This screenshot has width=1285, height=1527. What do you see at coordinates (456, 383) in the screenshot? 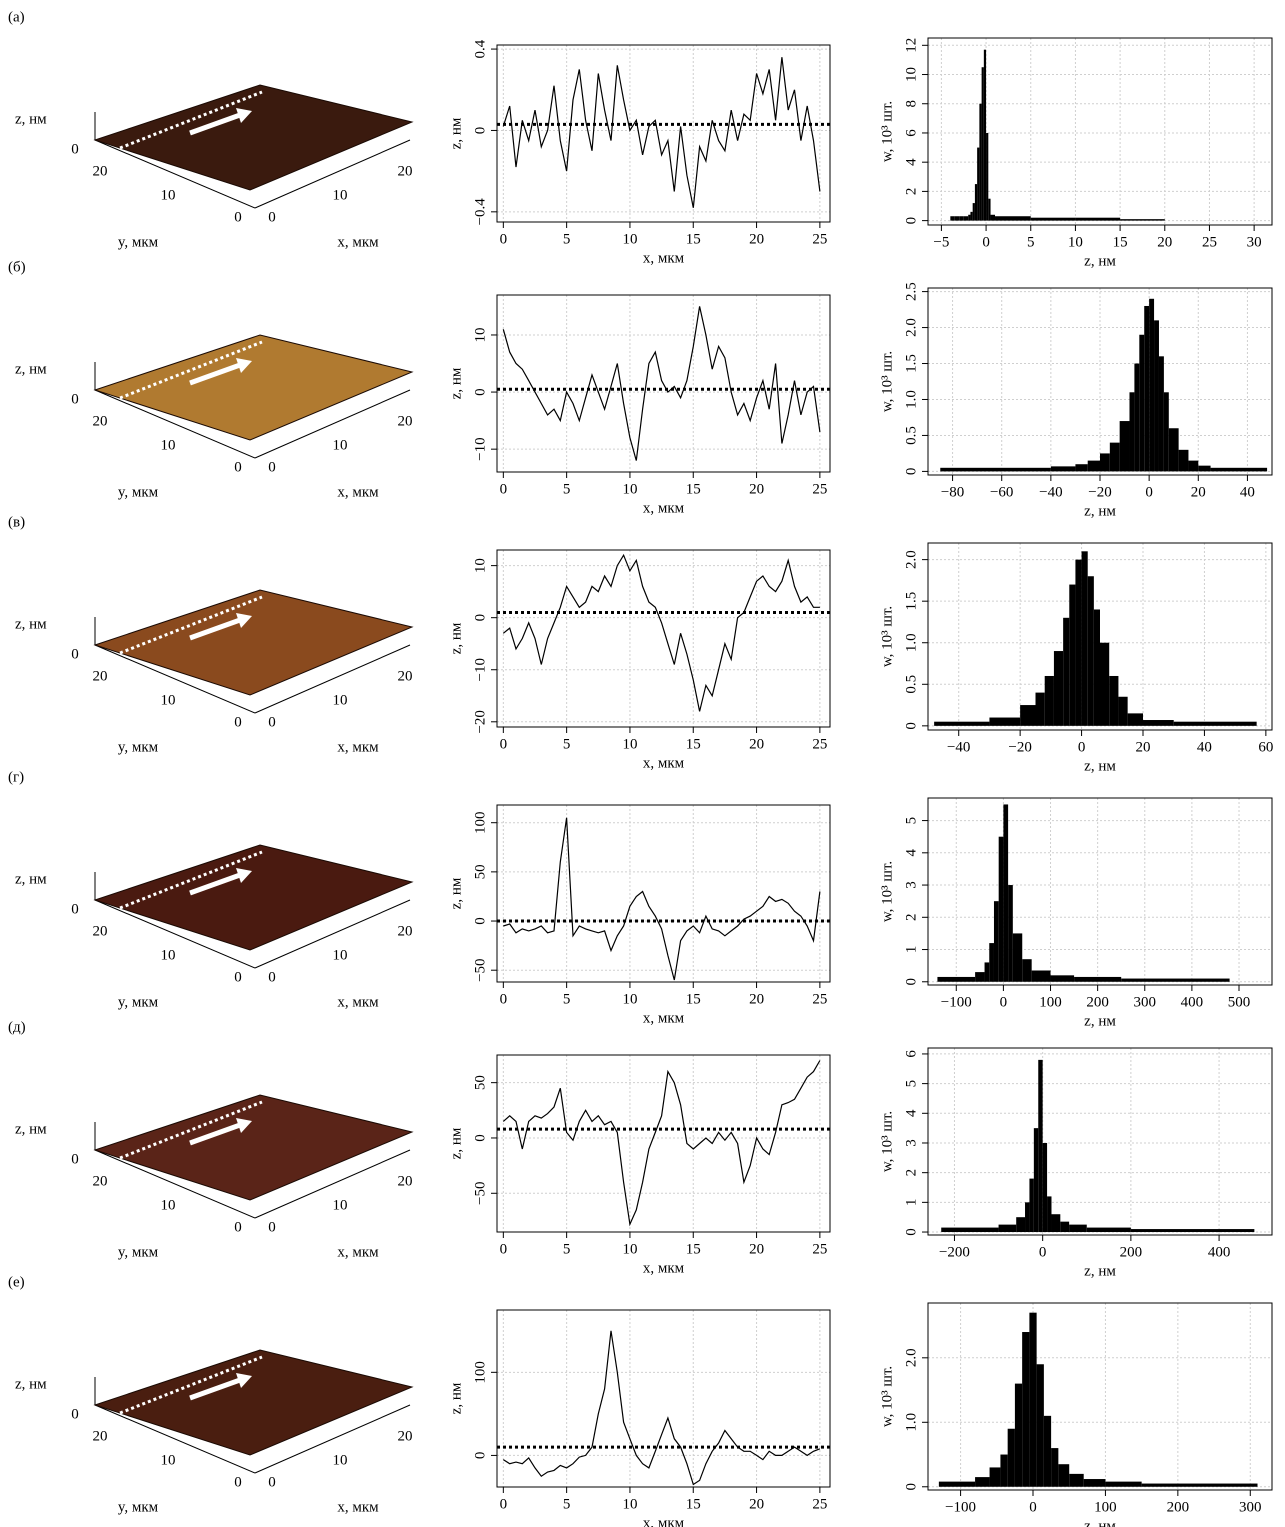
I see `y-axis-label: z, нм` at bounding box center [456, 383].